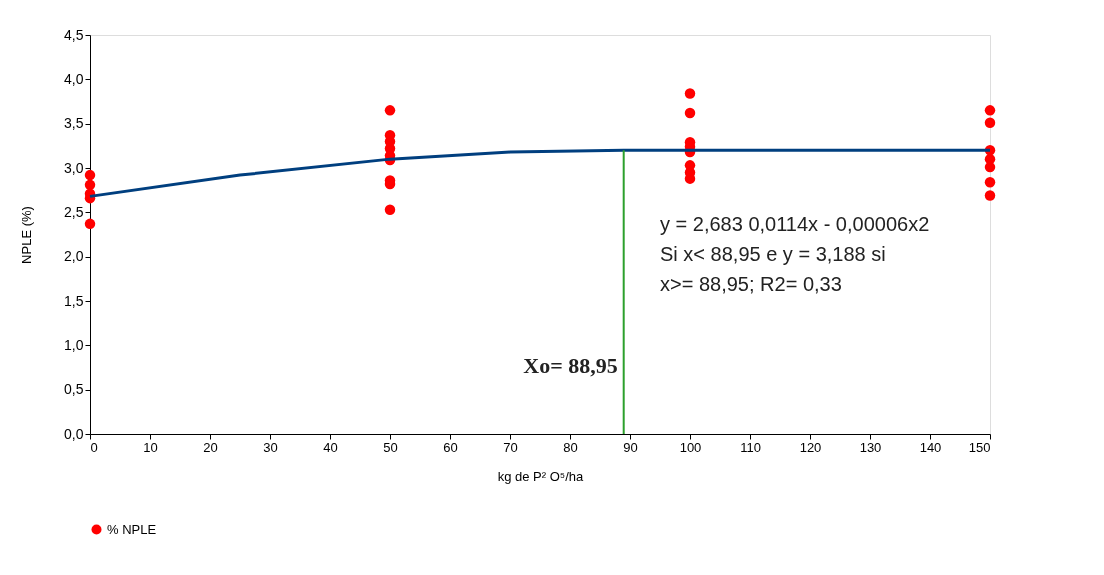 The height and width of the screenshot is (575, 1104). I want to click on x-tick-label: 30, so click(270, 447).